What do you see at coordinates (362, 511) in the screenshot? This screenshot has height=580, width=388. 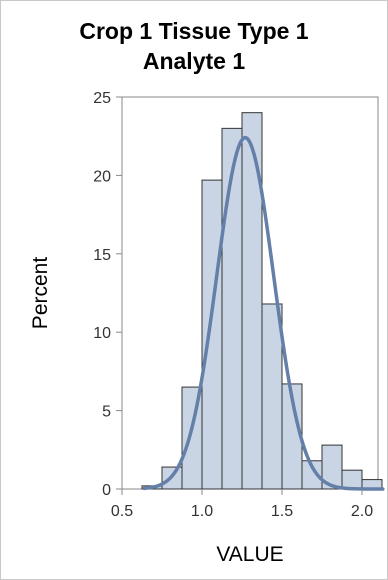 I see `x-tick-label: 2.0` at bounding box center [362, 511].